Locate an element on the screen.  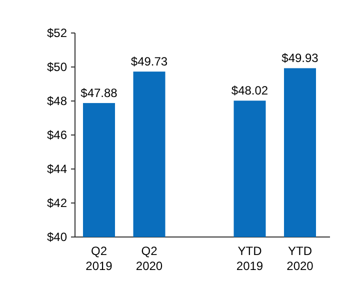
x-tick-label: YTD 2019 is located at coordinates (250, 258).